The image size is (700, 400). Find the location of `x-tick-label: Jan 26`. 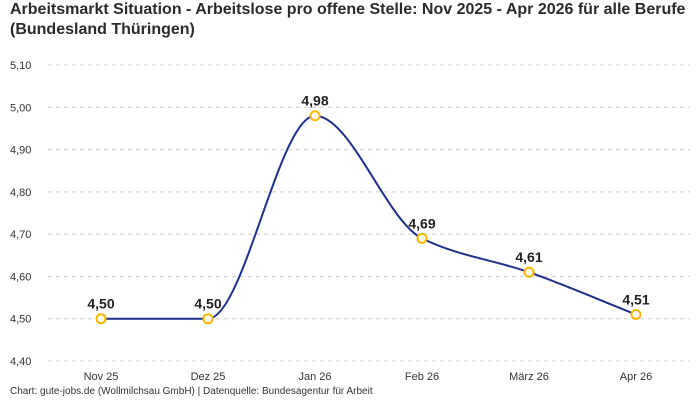

x-tick-label: Jan 26 is located at coordinates (314, 377).